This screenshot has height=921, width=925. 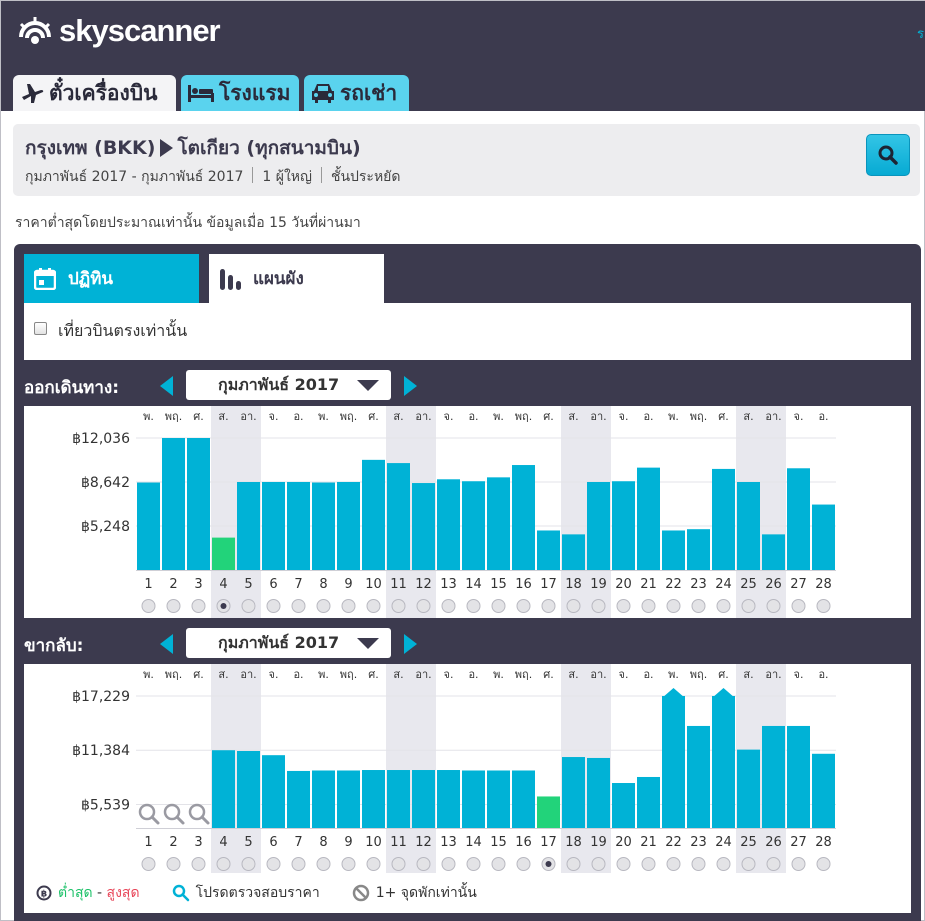 What do you see at coordinates (91, 279) in the screenshot?
I see `tab-calendar-label: ปฏิทิน` at bounding box center [91, 279].